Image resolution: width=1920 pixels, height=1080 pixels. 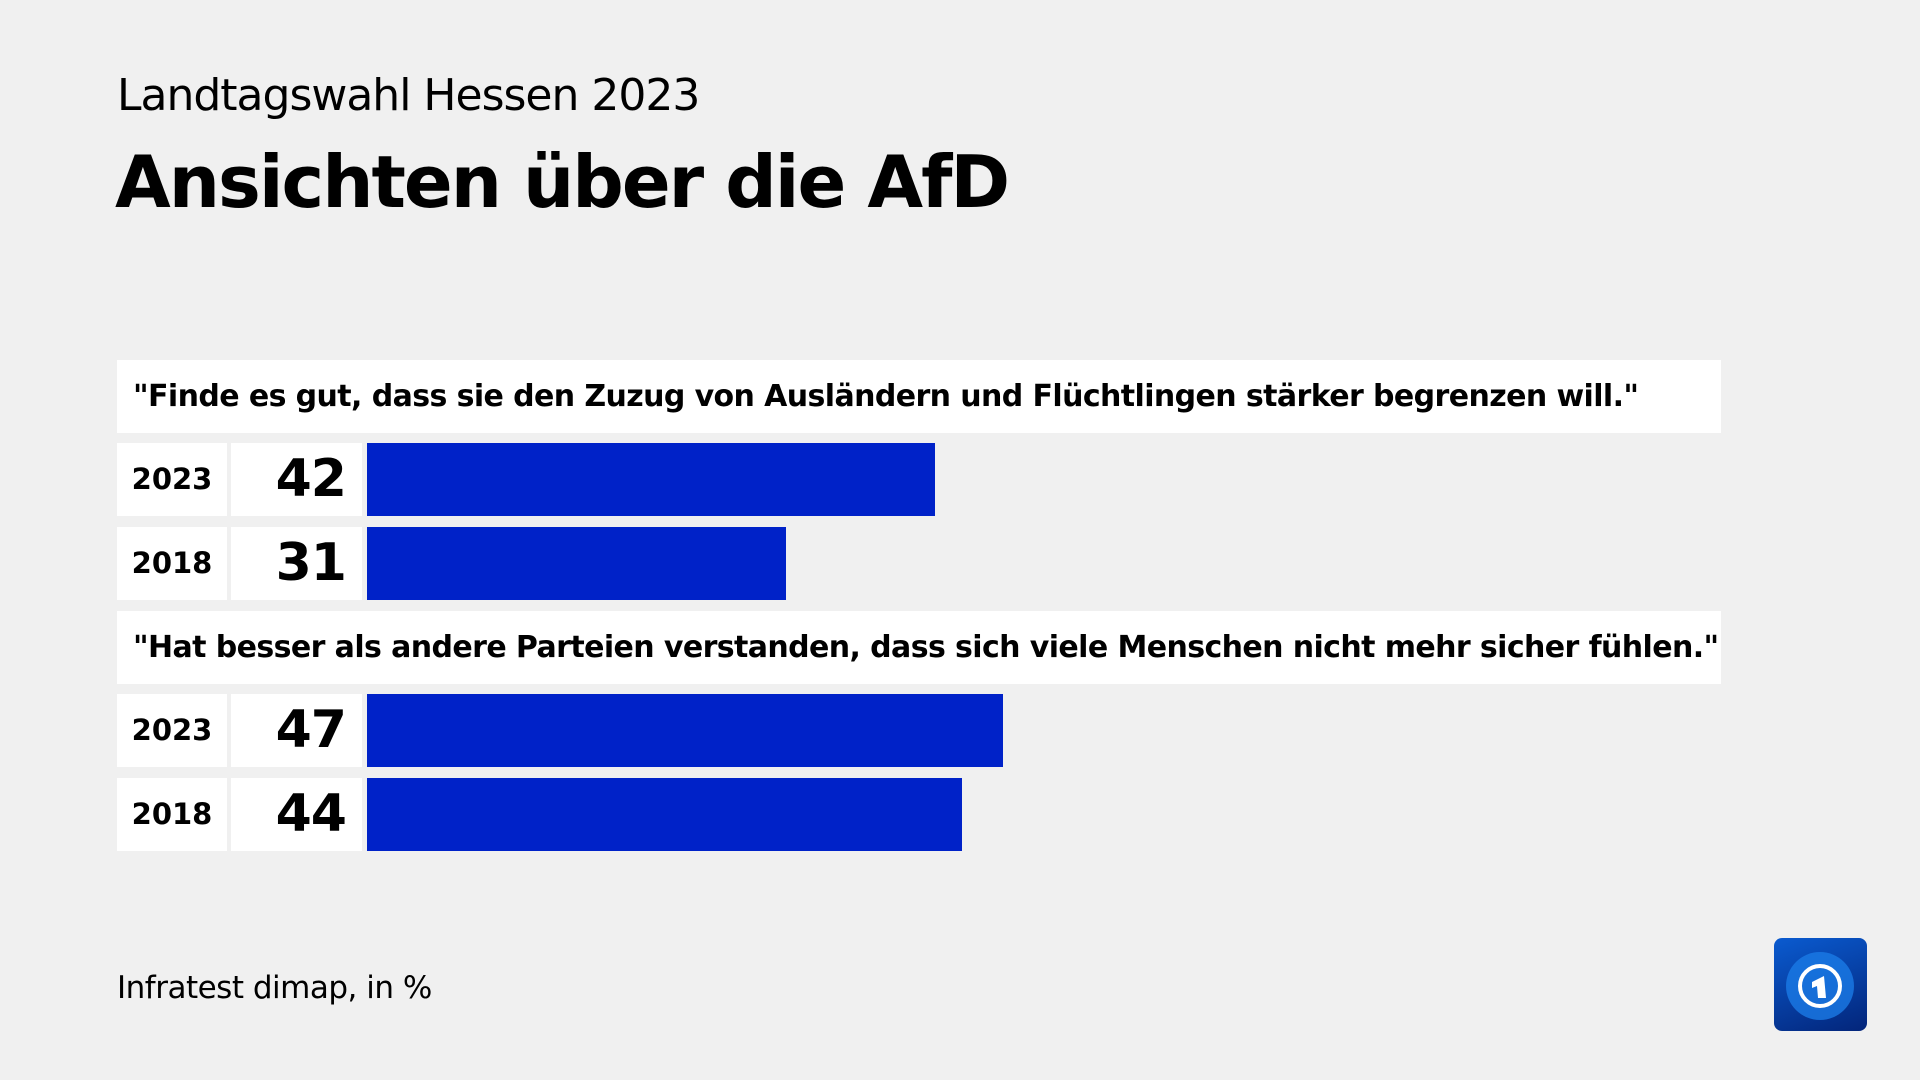 I want to click on chart-subtitle: Landtagswahl Hessen 2023, so click(x=408, y=95).